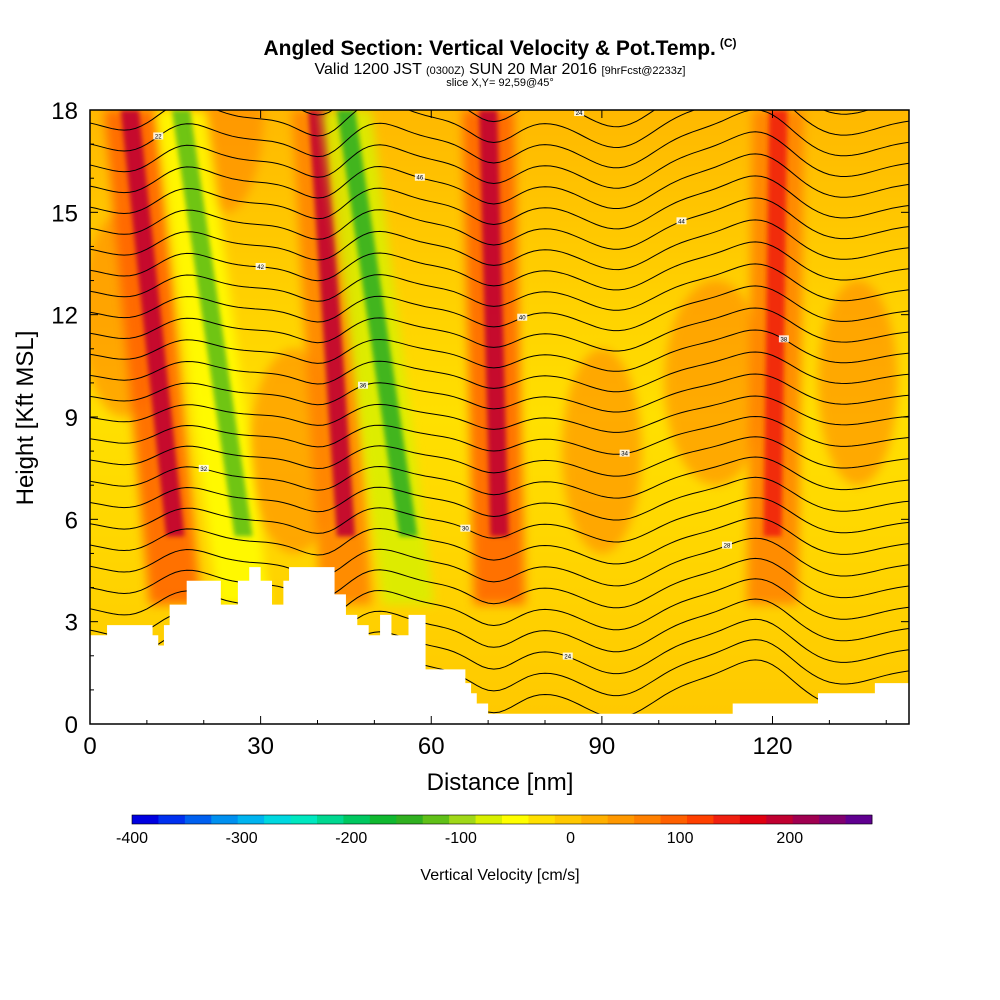 This screenshot has width=1000, height=1000. Describe the element at coordinates (25, 418) in the screenshot. I see `y-axis-label: Height [Kft MSL]` at that location.